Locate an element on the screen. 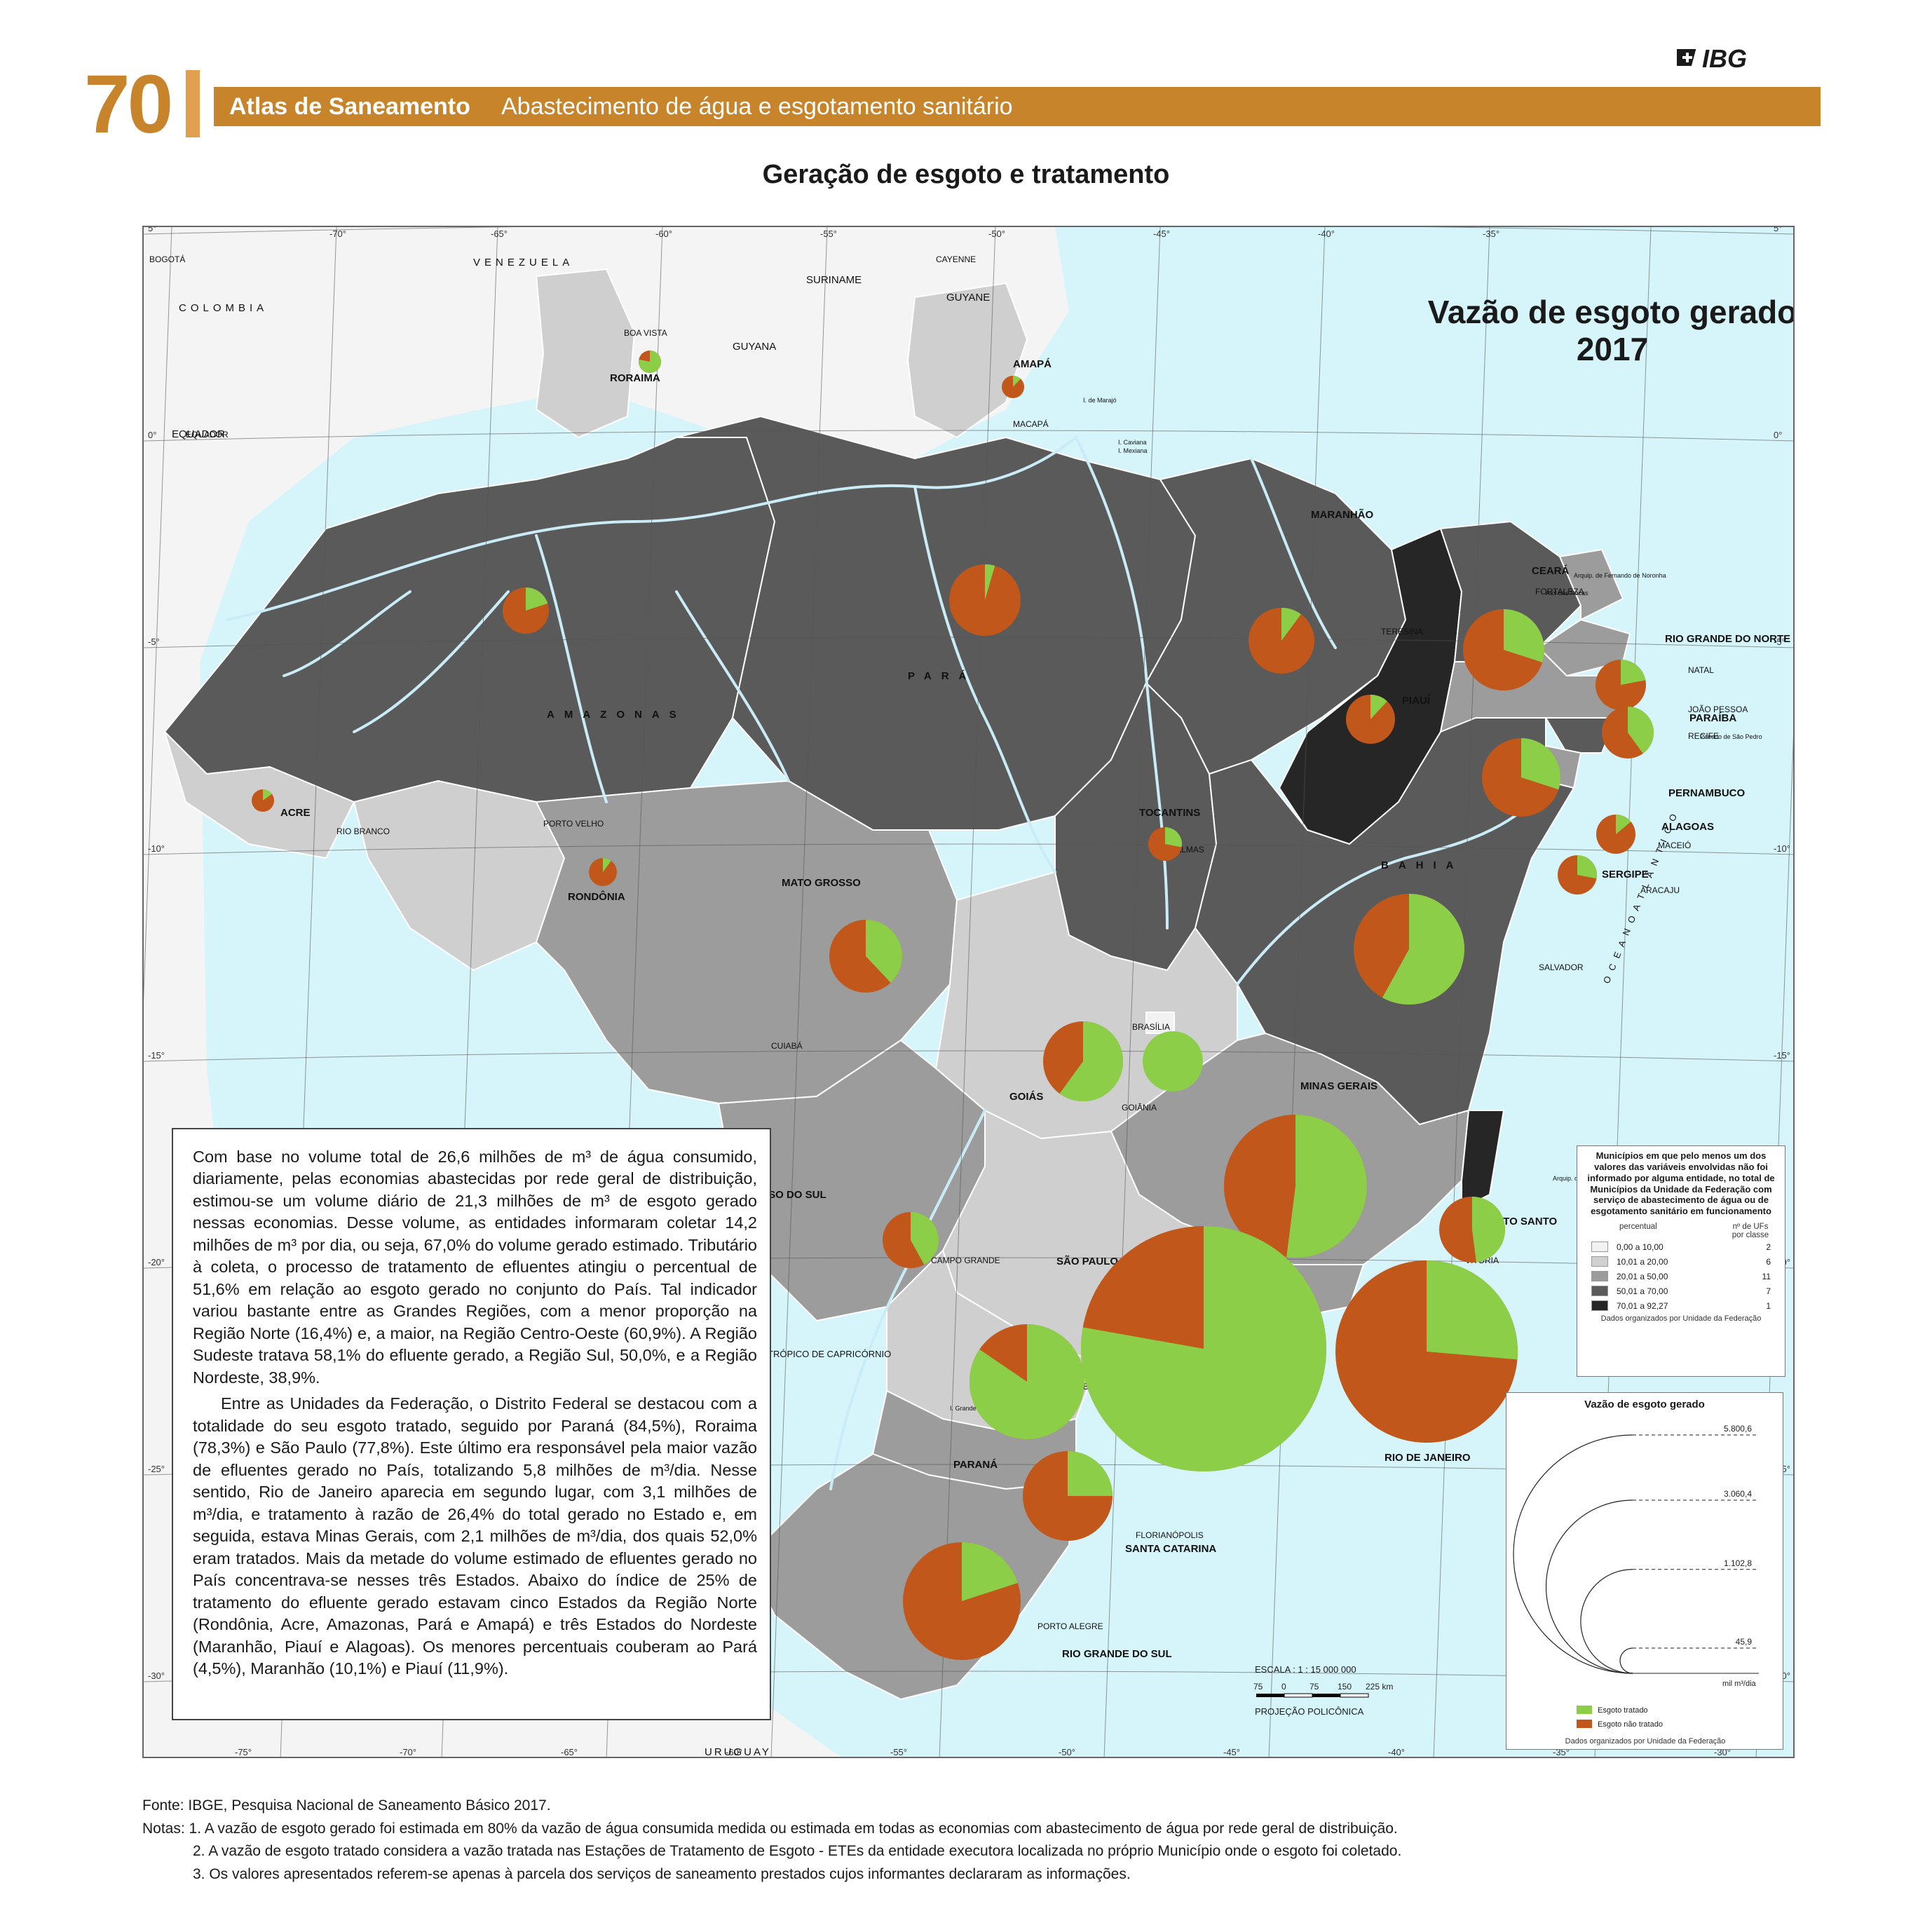 Image resolution: width=1932 pixels, height=1932 pixels. pie-roraima is located at coordinates (650, 362).